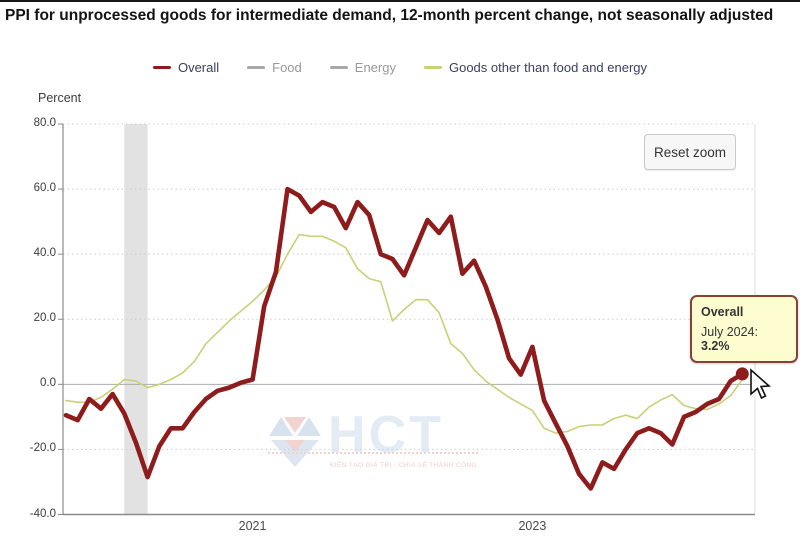 This screenshot has height=551, width=800. I want to click on tooltip: Overall July 2024: 3.2%, so click(744, 329).